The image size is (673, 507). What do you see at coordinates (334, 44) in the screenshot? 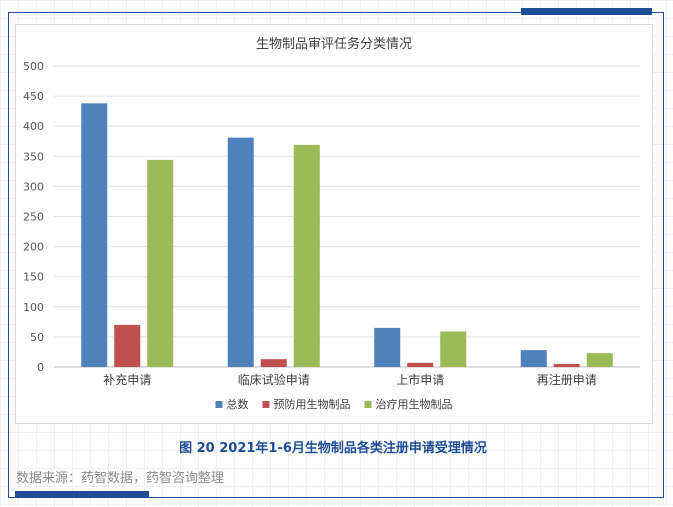
I see `chart-title: 生物制品审评任务分类情况` at bounding box center [334, 44].